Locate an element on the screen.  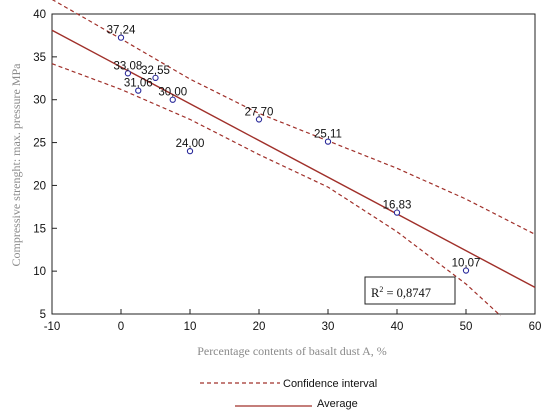
legend: Confidence interval Average is located at coordinates (288, 394).